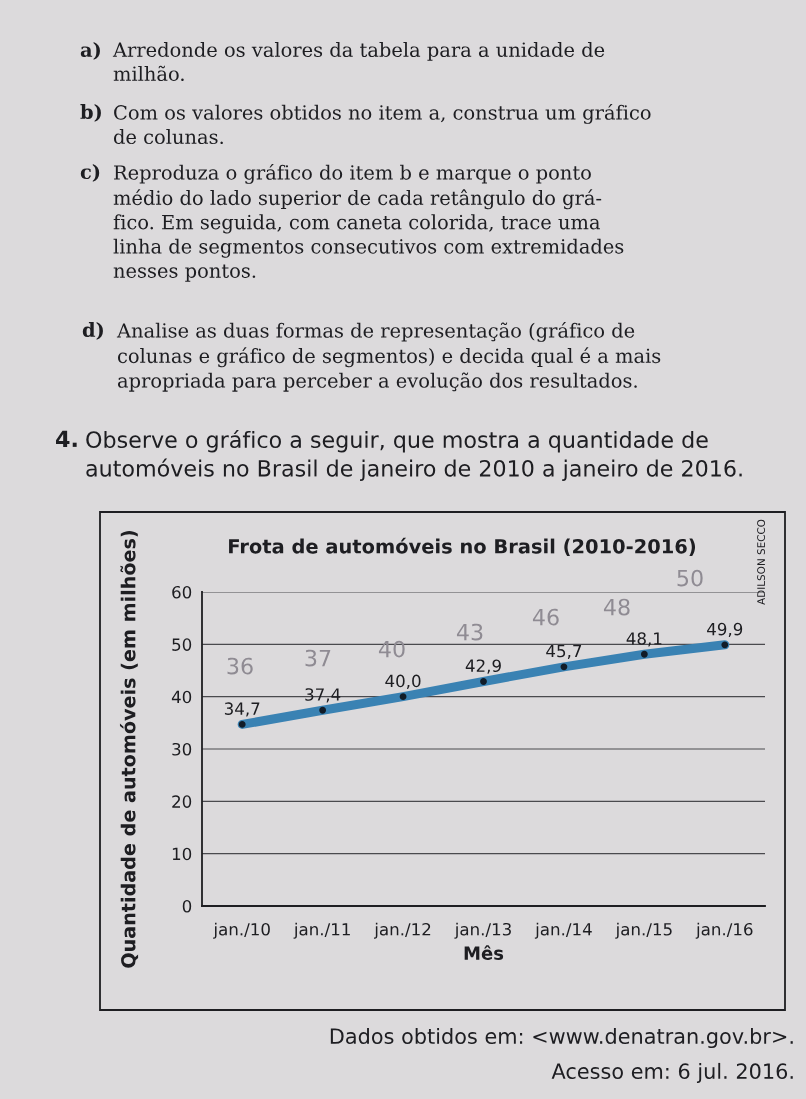 This screenshot has height=1099, width=806. Describe the element at coordinates (561, 1038) in the screenshot. I see `text: Dados obtidos em: <www.denatran.gov.br>.` at that location.